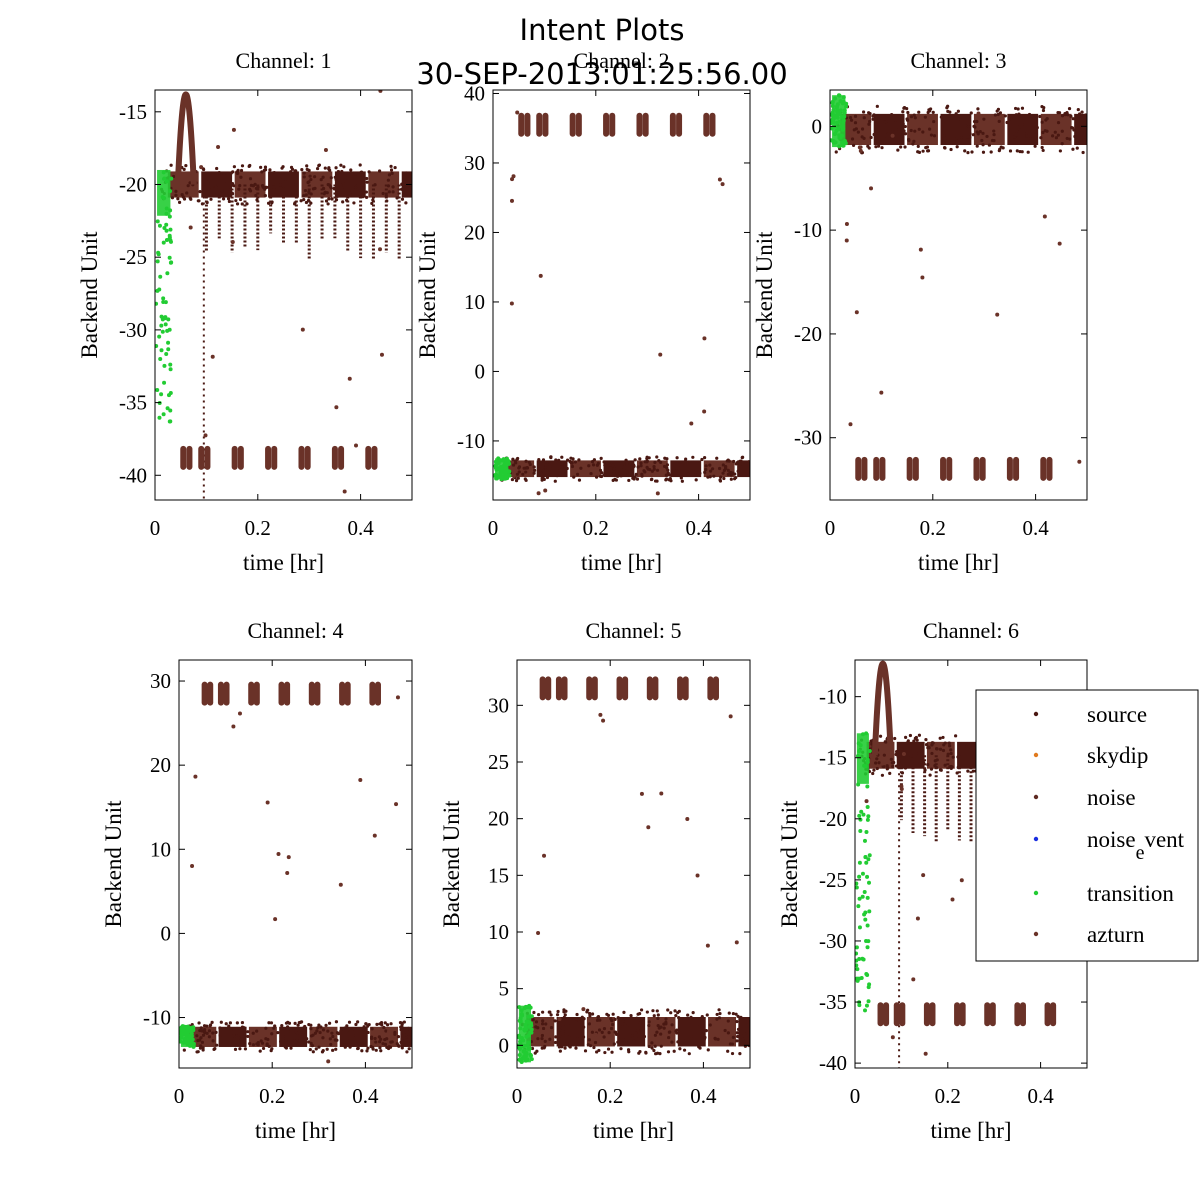  I want to click on y-tick-label: -10, so click(833, 697).